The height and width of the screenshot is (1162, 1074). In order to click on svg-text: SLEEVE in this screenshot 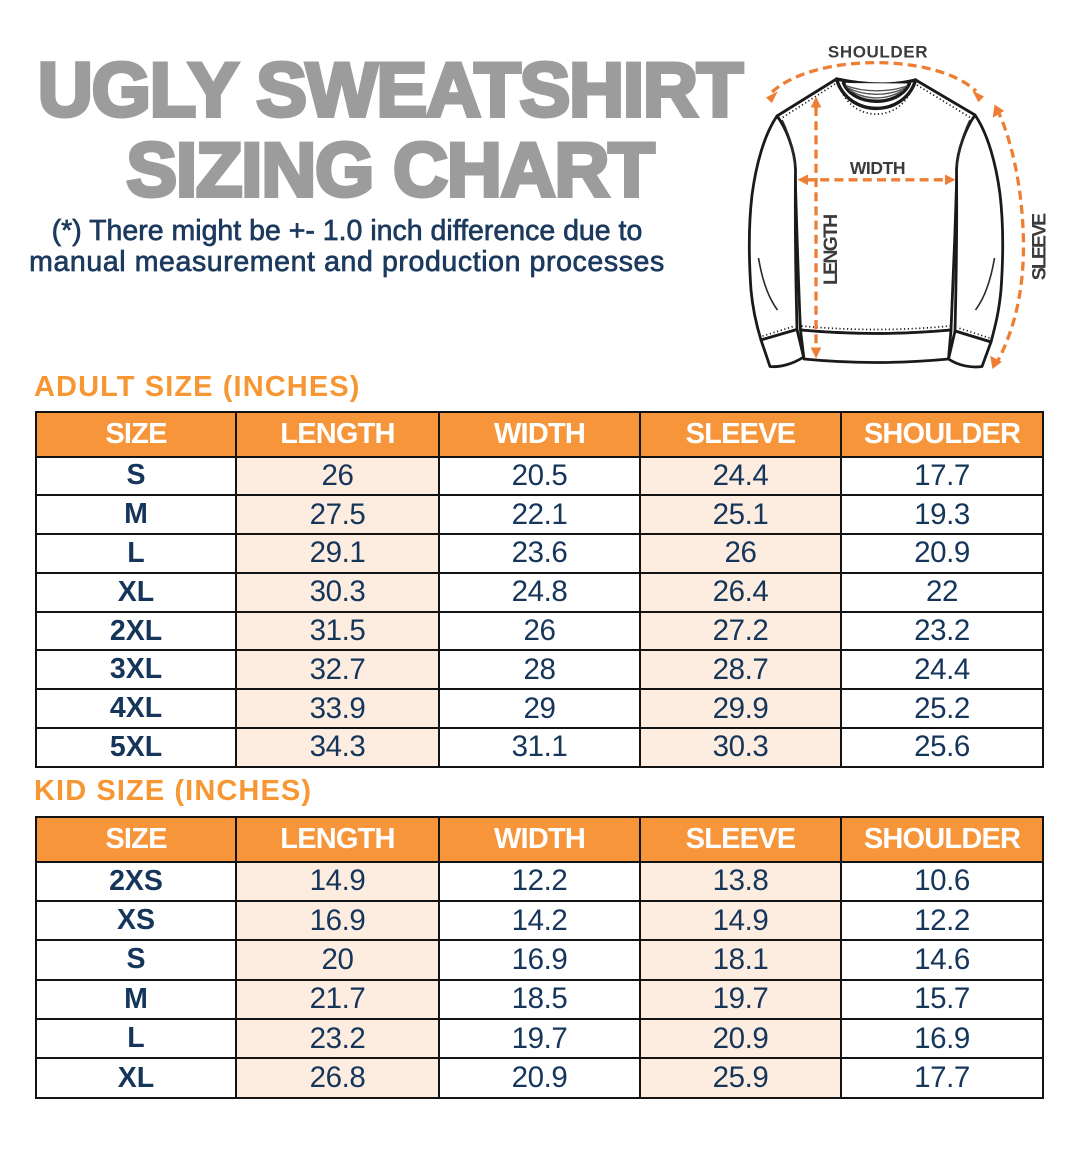, I will do `click(1040, 246)`.